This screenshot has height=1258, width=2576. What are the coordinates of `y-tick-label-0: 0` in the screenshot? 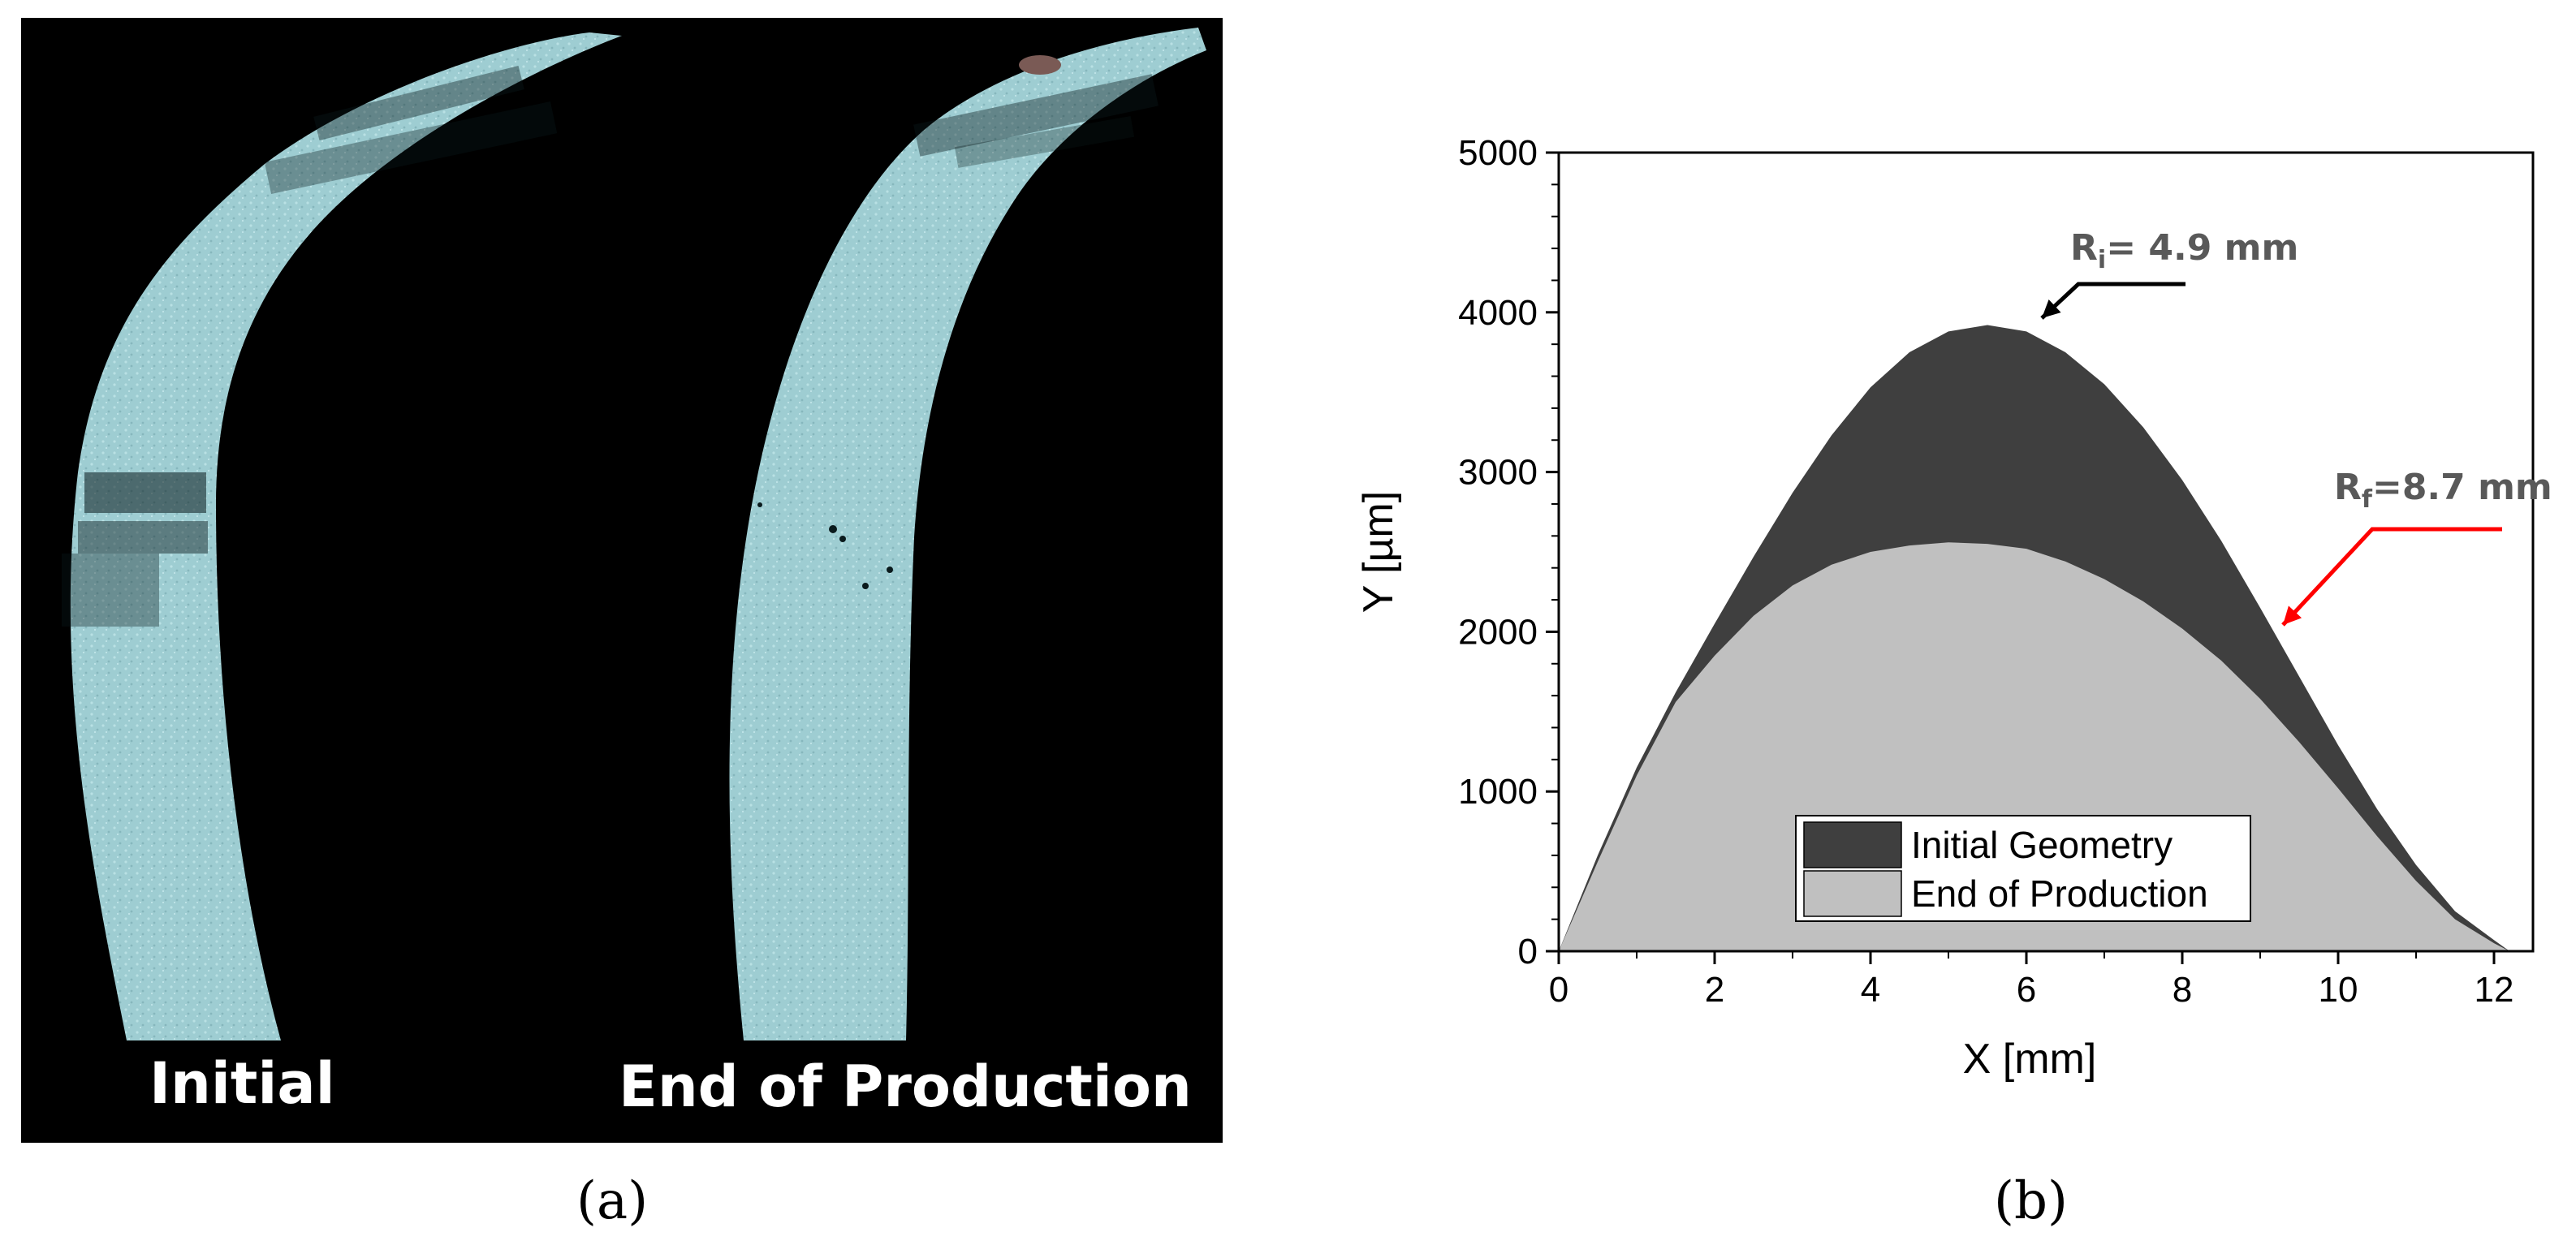 It's located at (1528, 952).